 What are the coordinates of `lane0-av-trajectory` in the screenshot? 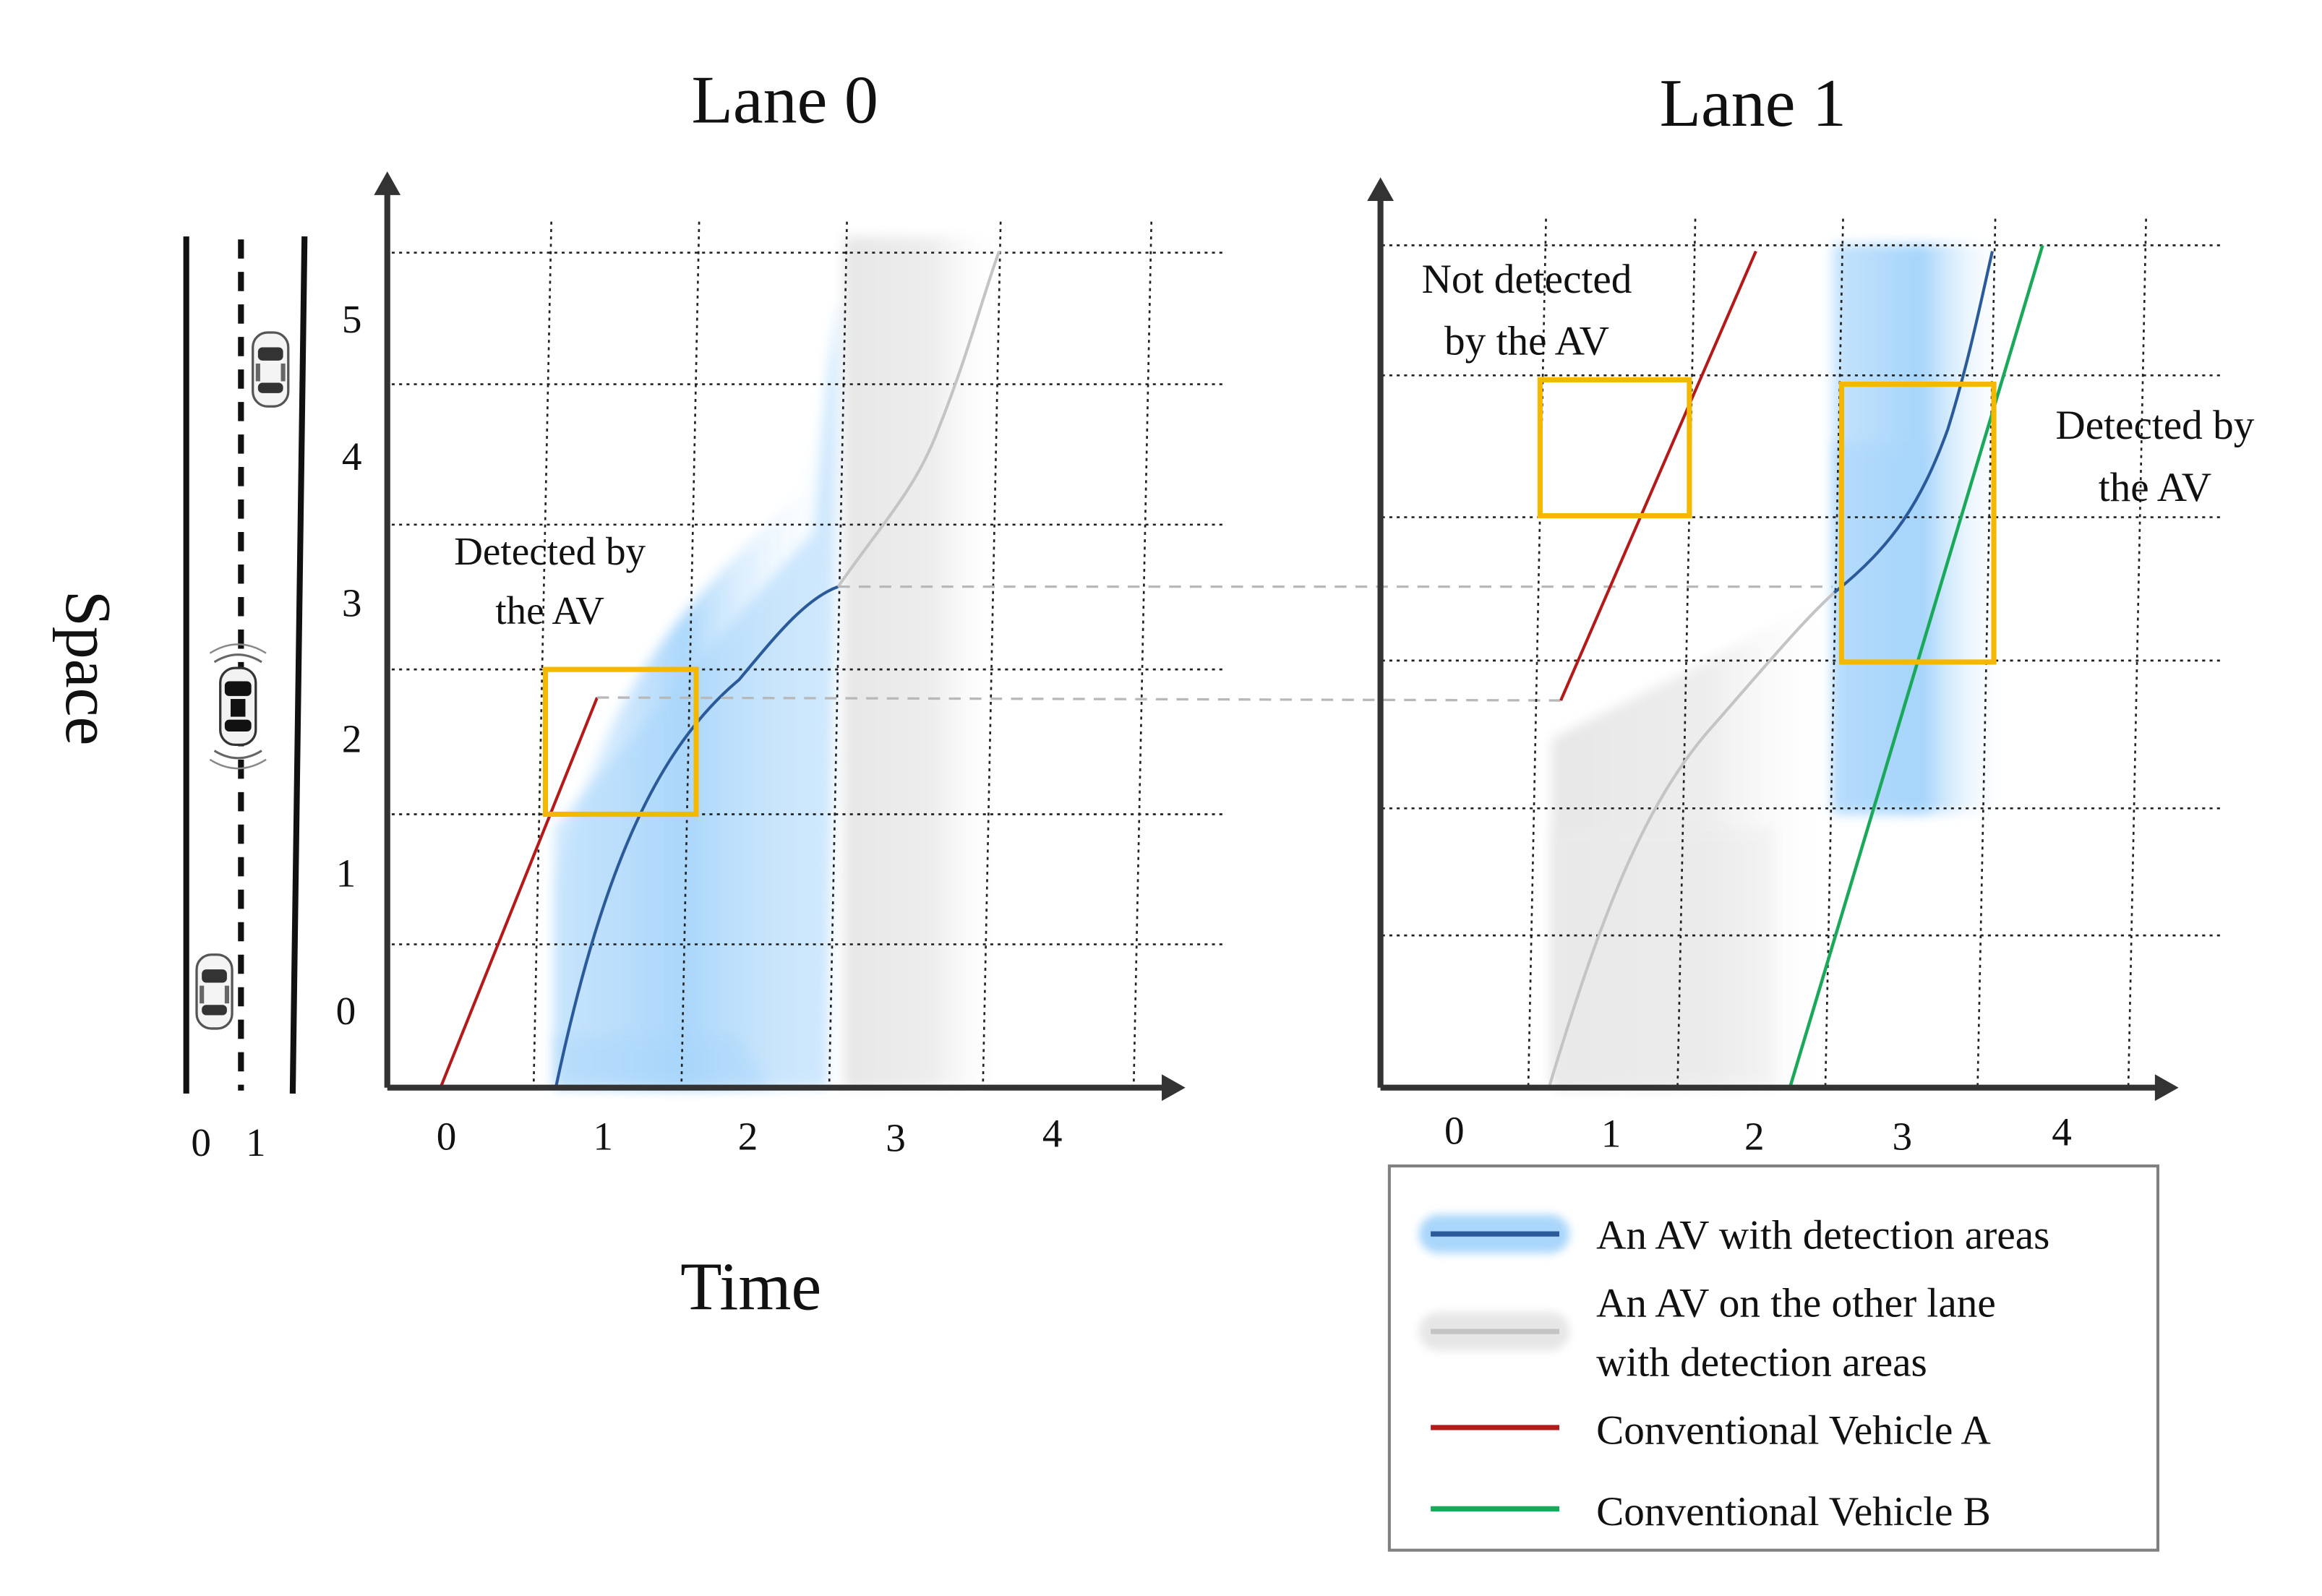 It's located at (696, 837).